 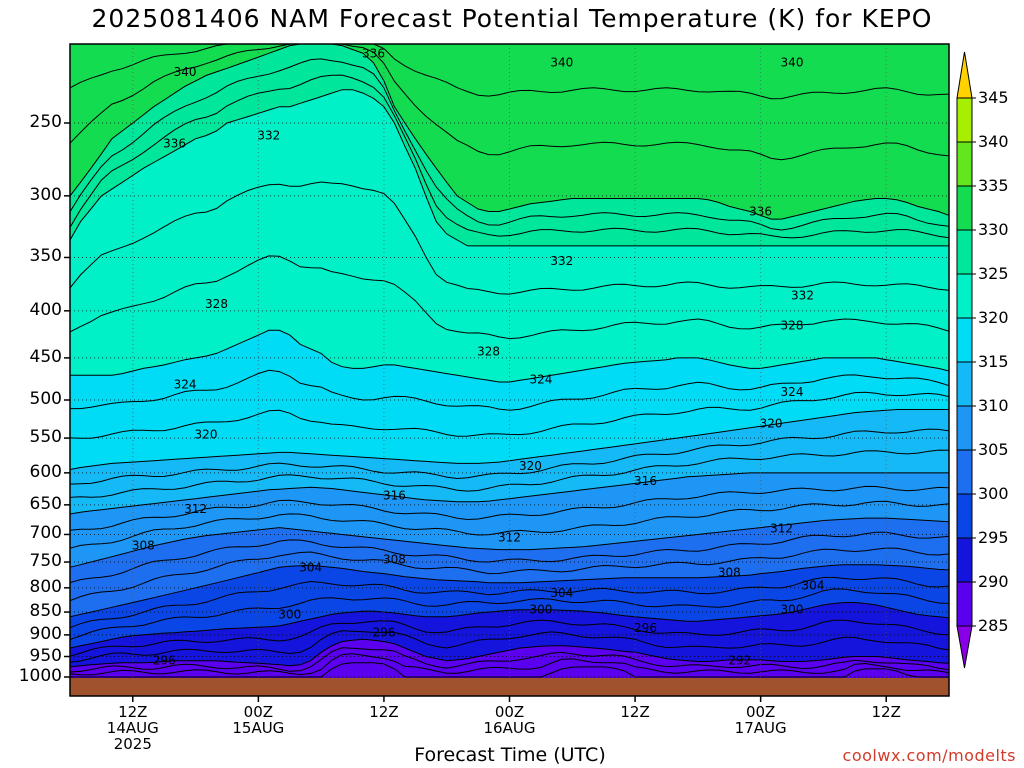 What do you see at coordinates (993, 361) in the screenshot?
I see `colorbar-label: 315` at bounding box center [993, 361].